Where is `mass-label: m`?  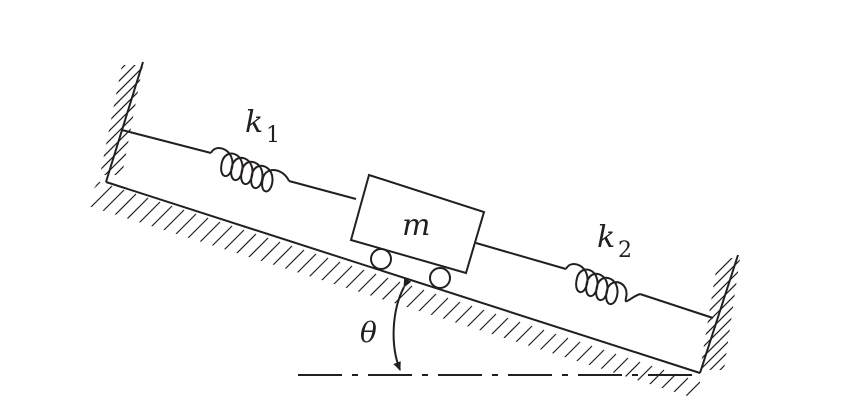
mass-label: m is located at coordinates (416, 225).